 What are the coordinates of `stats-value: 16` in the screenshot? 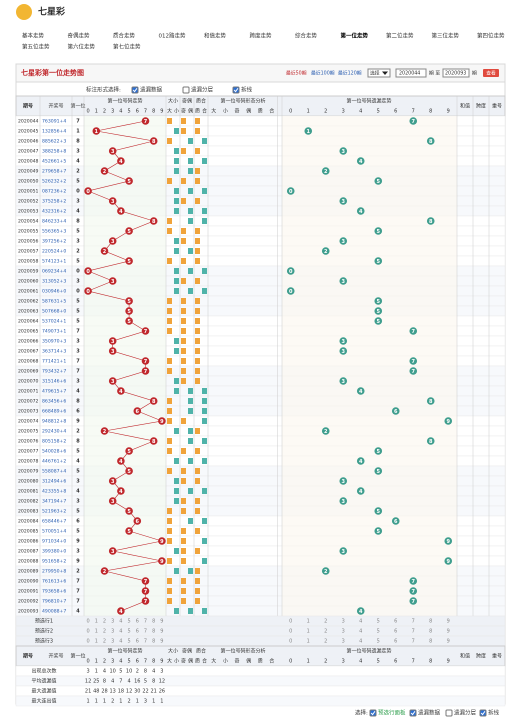 It's located at (137, 682).